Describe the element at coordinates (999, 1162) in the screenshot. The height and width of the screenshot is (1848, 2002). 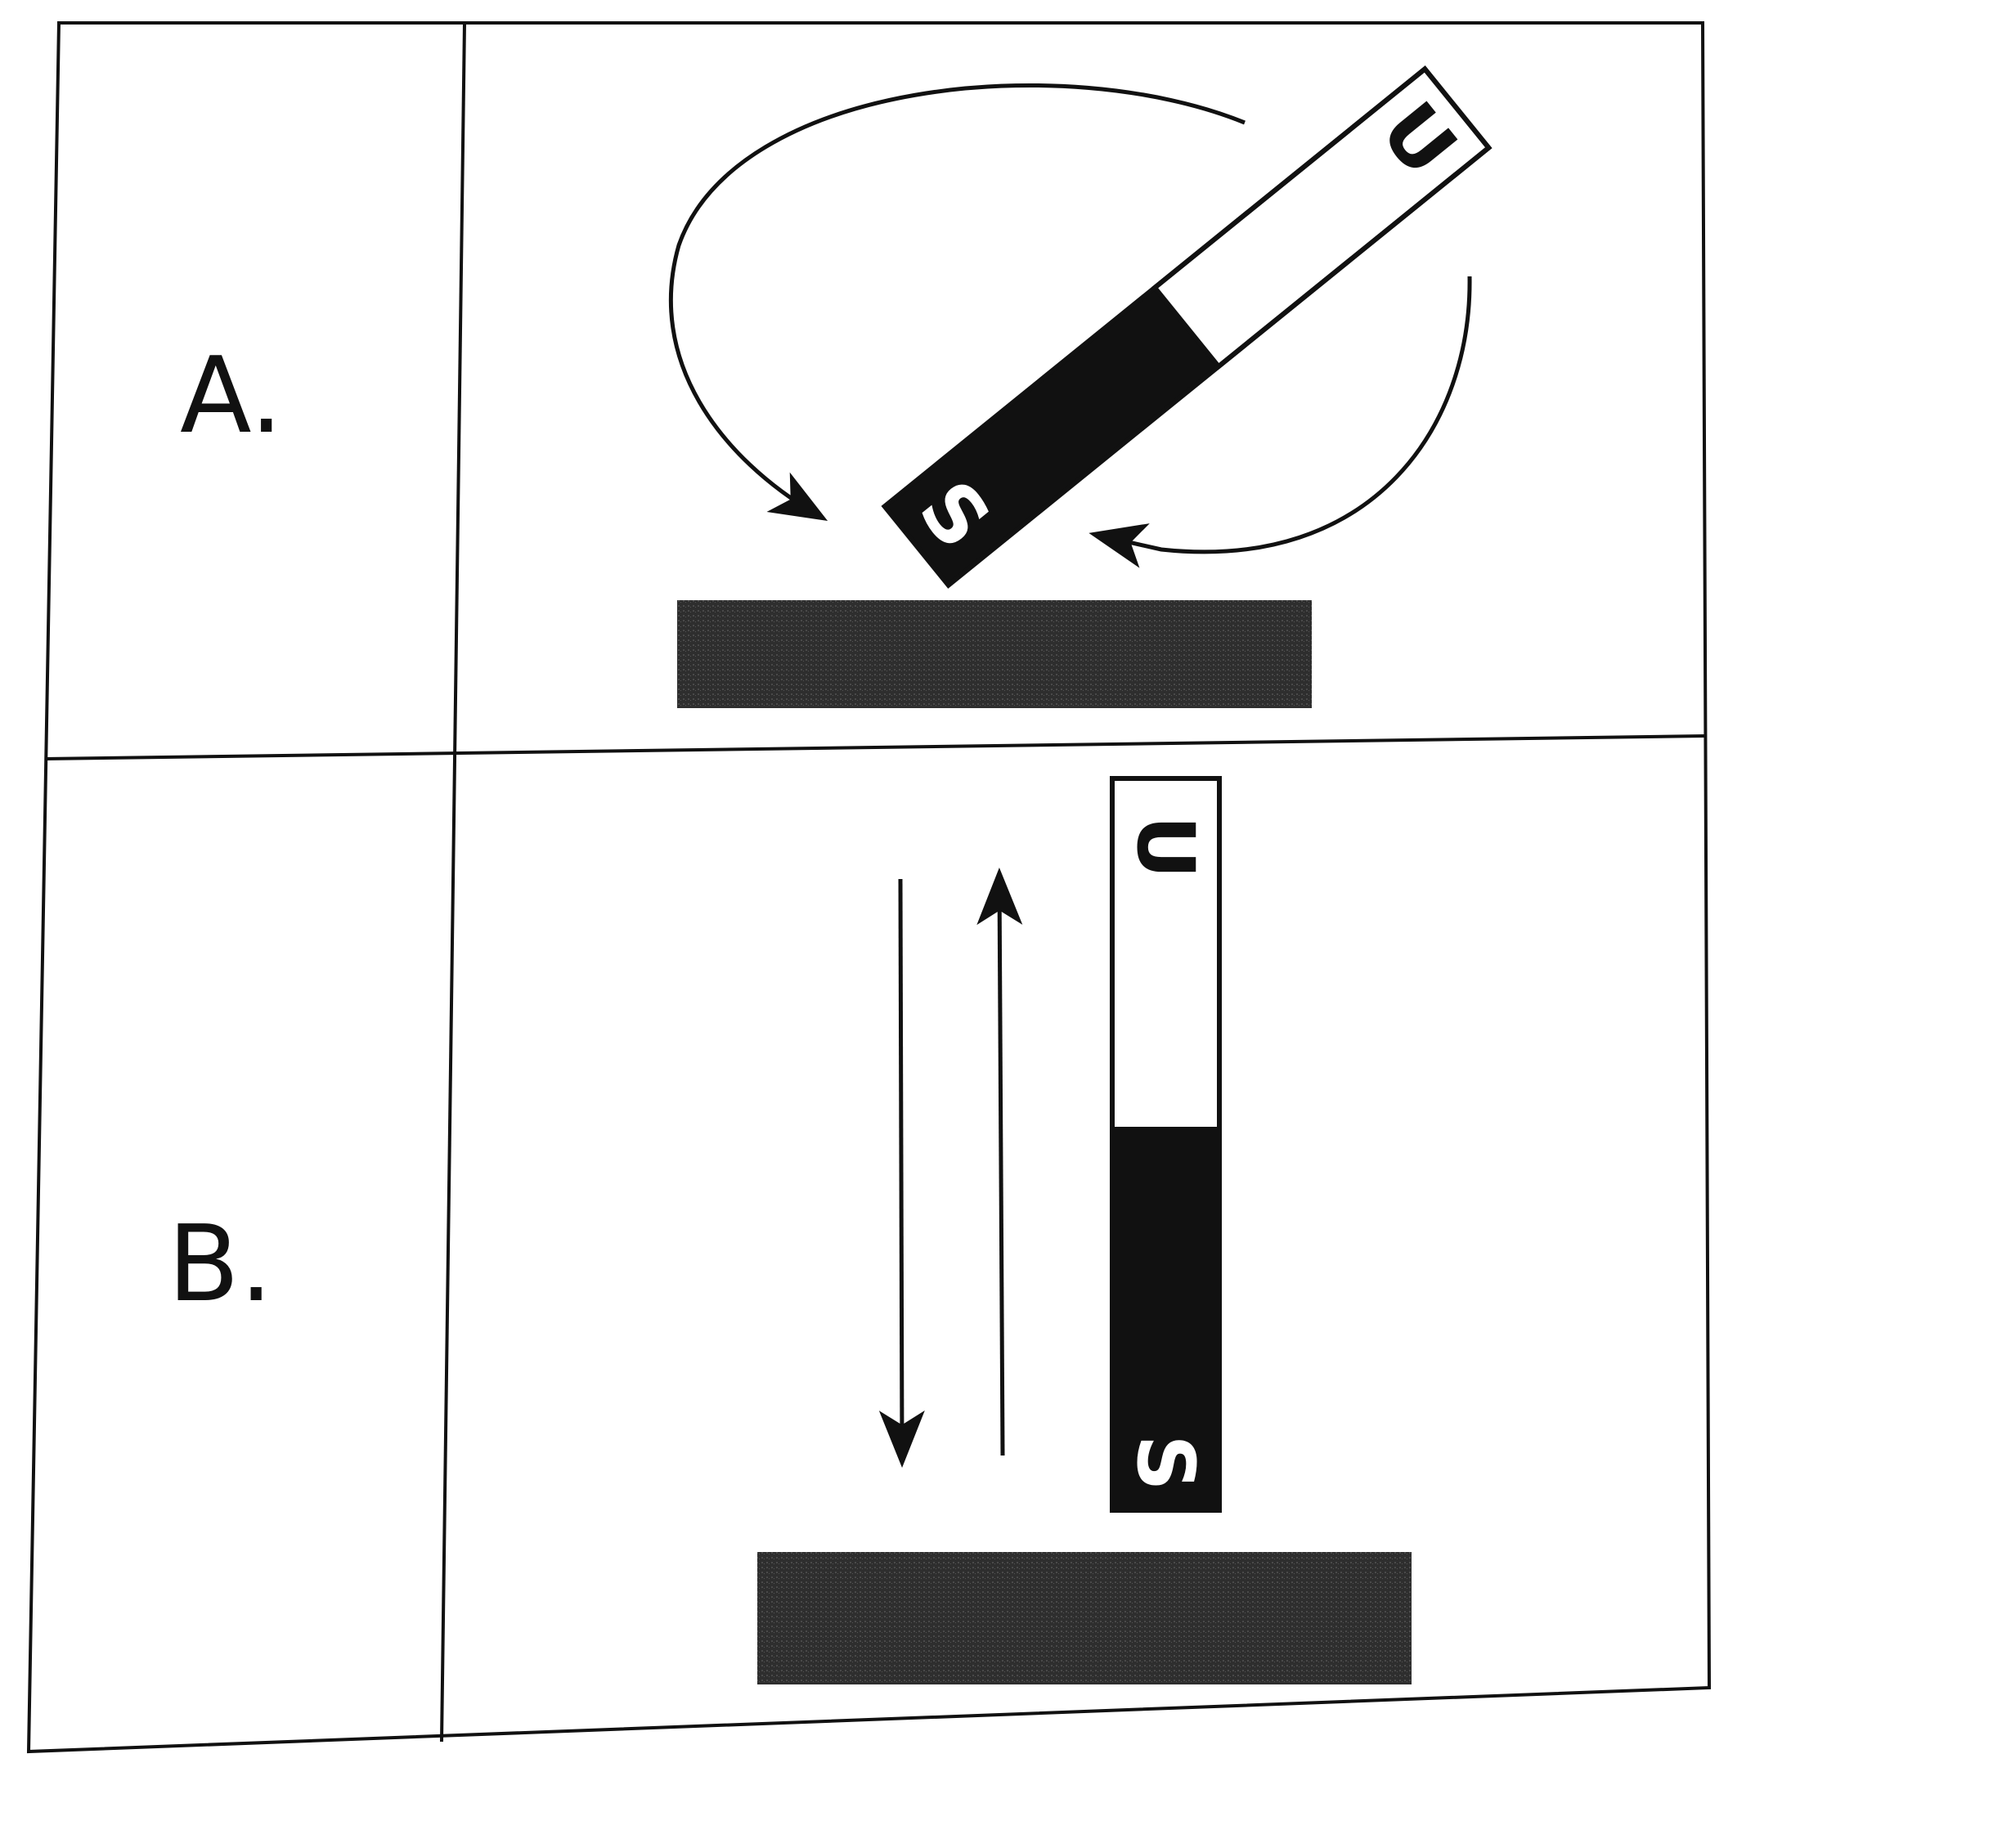
I see `up-arrow` at that location.